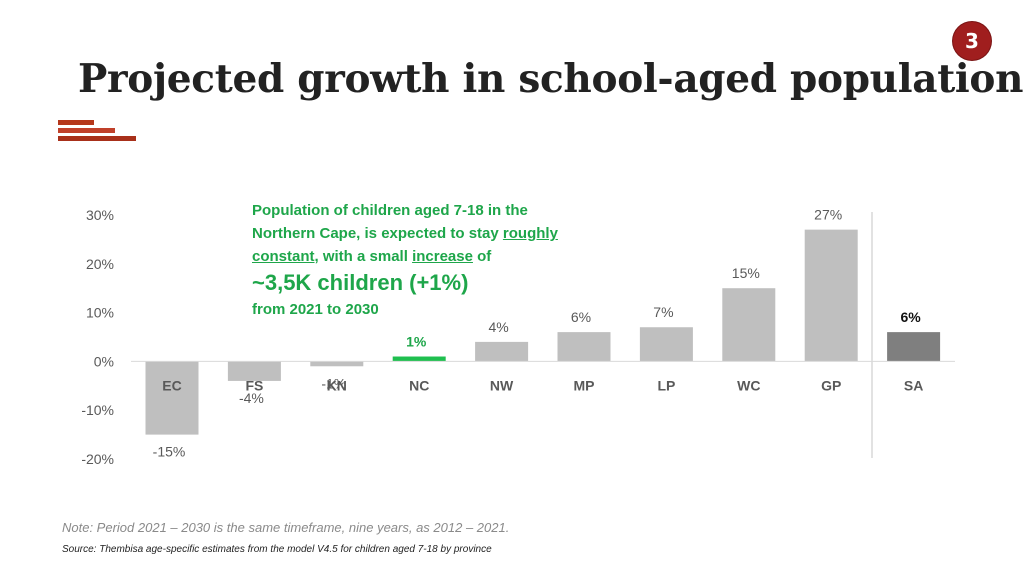 This screenshot has width=1024, height=576. What do you see at coordinates (831, 295) in the screenshot?
I see `bar-gp` at bounding box center [831, 295].